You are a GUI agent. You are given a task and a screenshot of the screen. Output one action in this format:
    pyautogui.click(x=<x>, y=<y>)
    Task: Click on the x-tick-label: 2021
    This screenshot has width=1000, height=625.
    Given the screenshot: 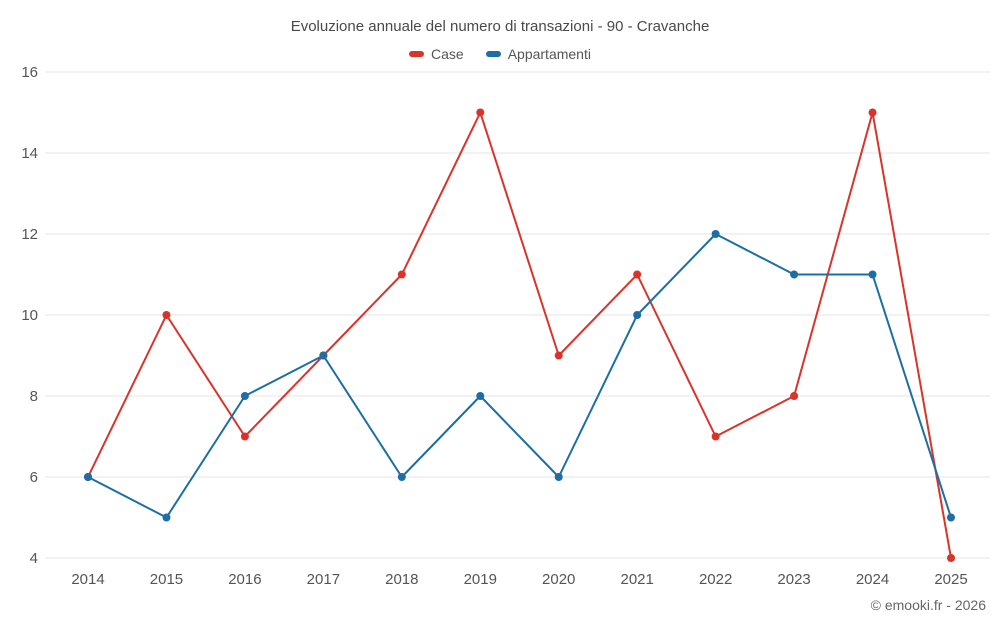 What is the action you would take?
    pyautogui.click(x=636, y=579)
    